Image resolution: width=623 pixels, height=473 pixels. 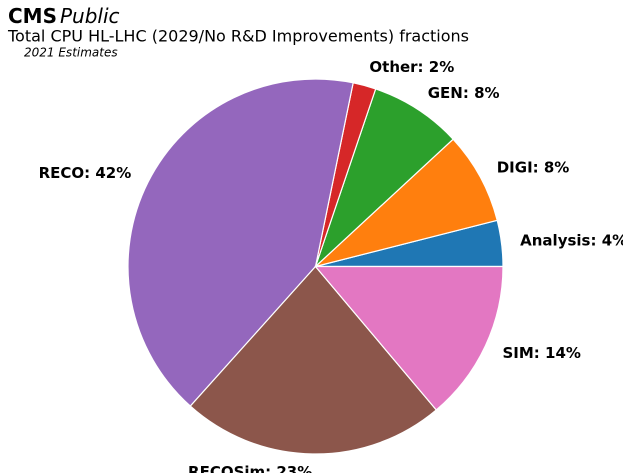 What do you see at coordinates (90, 16) in the screenshot?
I see `status: Public` at bounding box center [90, 16].